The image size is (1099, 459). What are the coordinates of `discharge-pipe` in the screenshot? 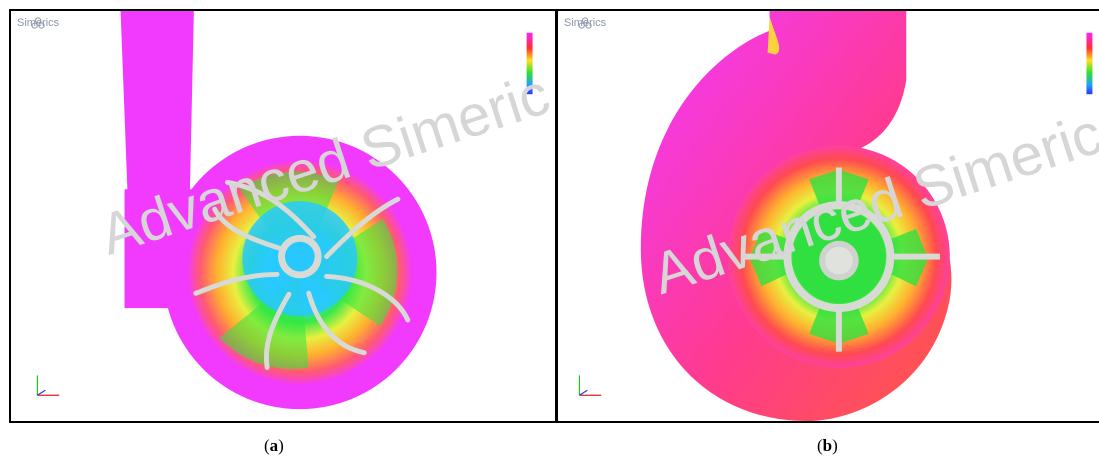 It's located at (157, 115).